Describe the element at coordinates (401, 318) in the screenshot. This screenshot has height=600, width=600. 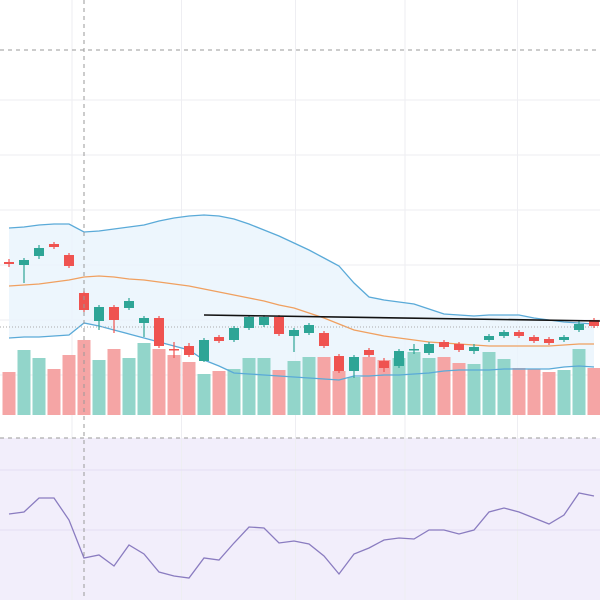
I see `trendline` at that location.